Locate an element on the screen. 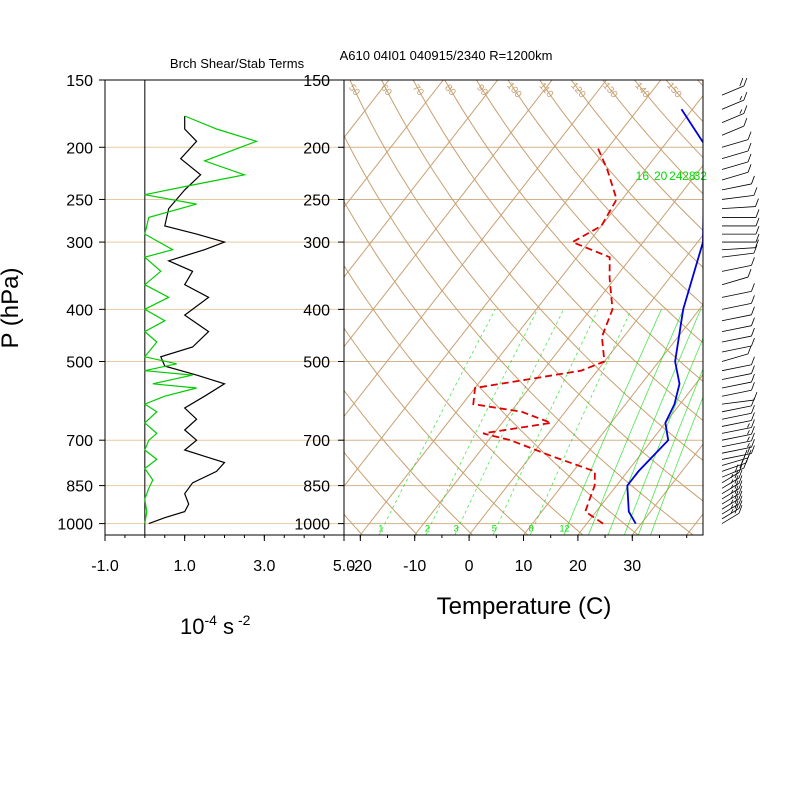 Image resolution: width=800 pixels, height=800 pixels. left-y-tick-label: 200 is located at coordinates (79, 148).